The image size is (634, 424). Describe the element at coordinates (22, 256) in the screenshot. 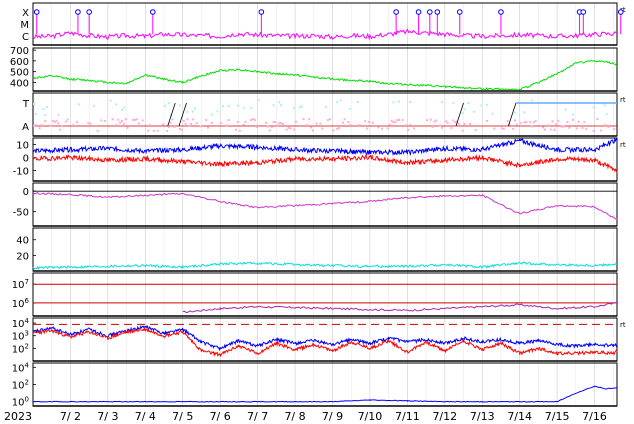

I see `y-tick-label: 20` at that location.